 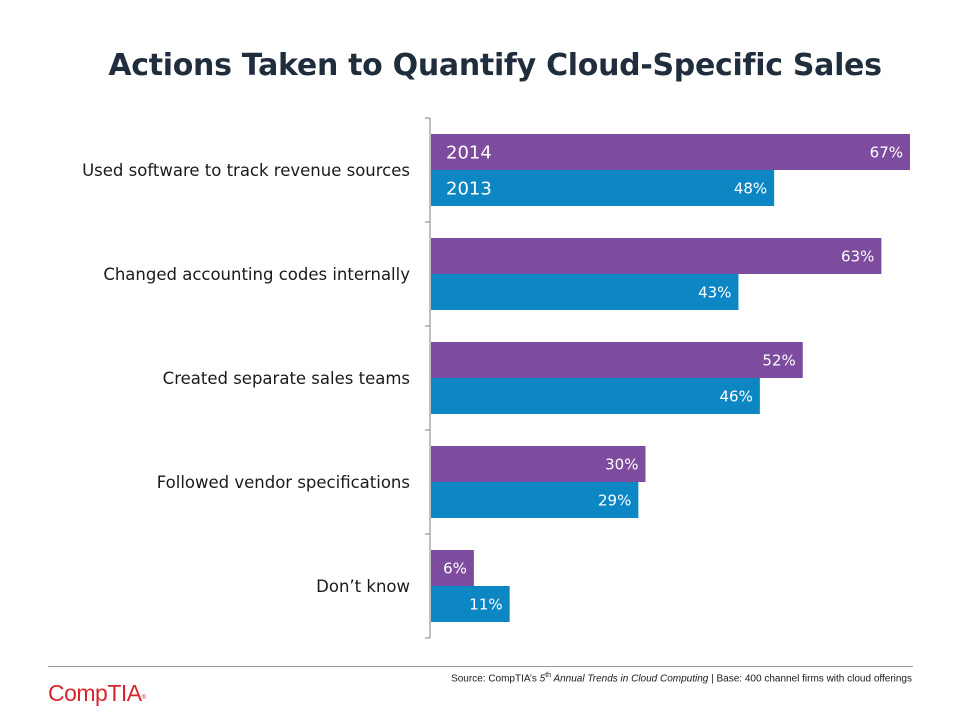 I want to click on source-title: Annual Trends in Cloud Computing, so click(x=630, y=679).